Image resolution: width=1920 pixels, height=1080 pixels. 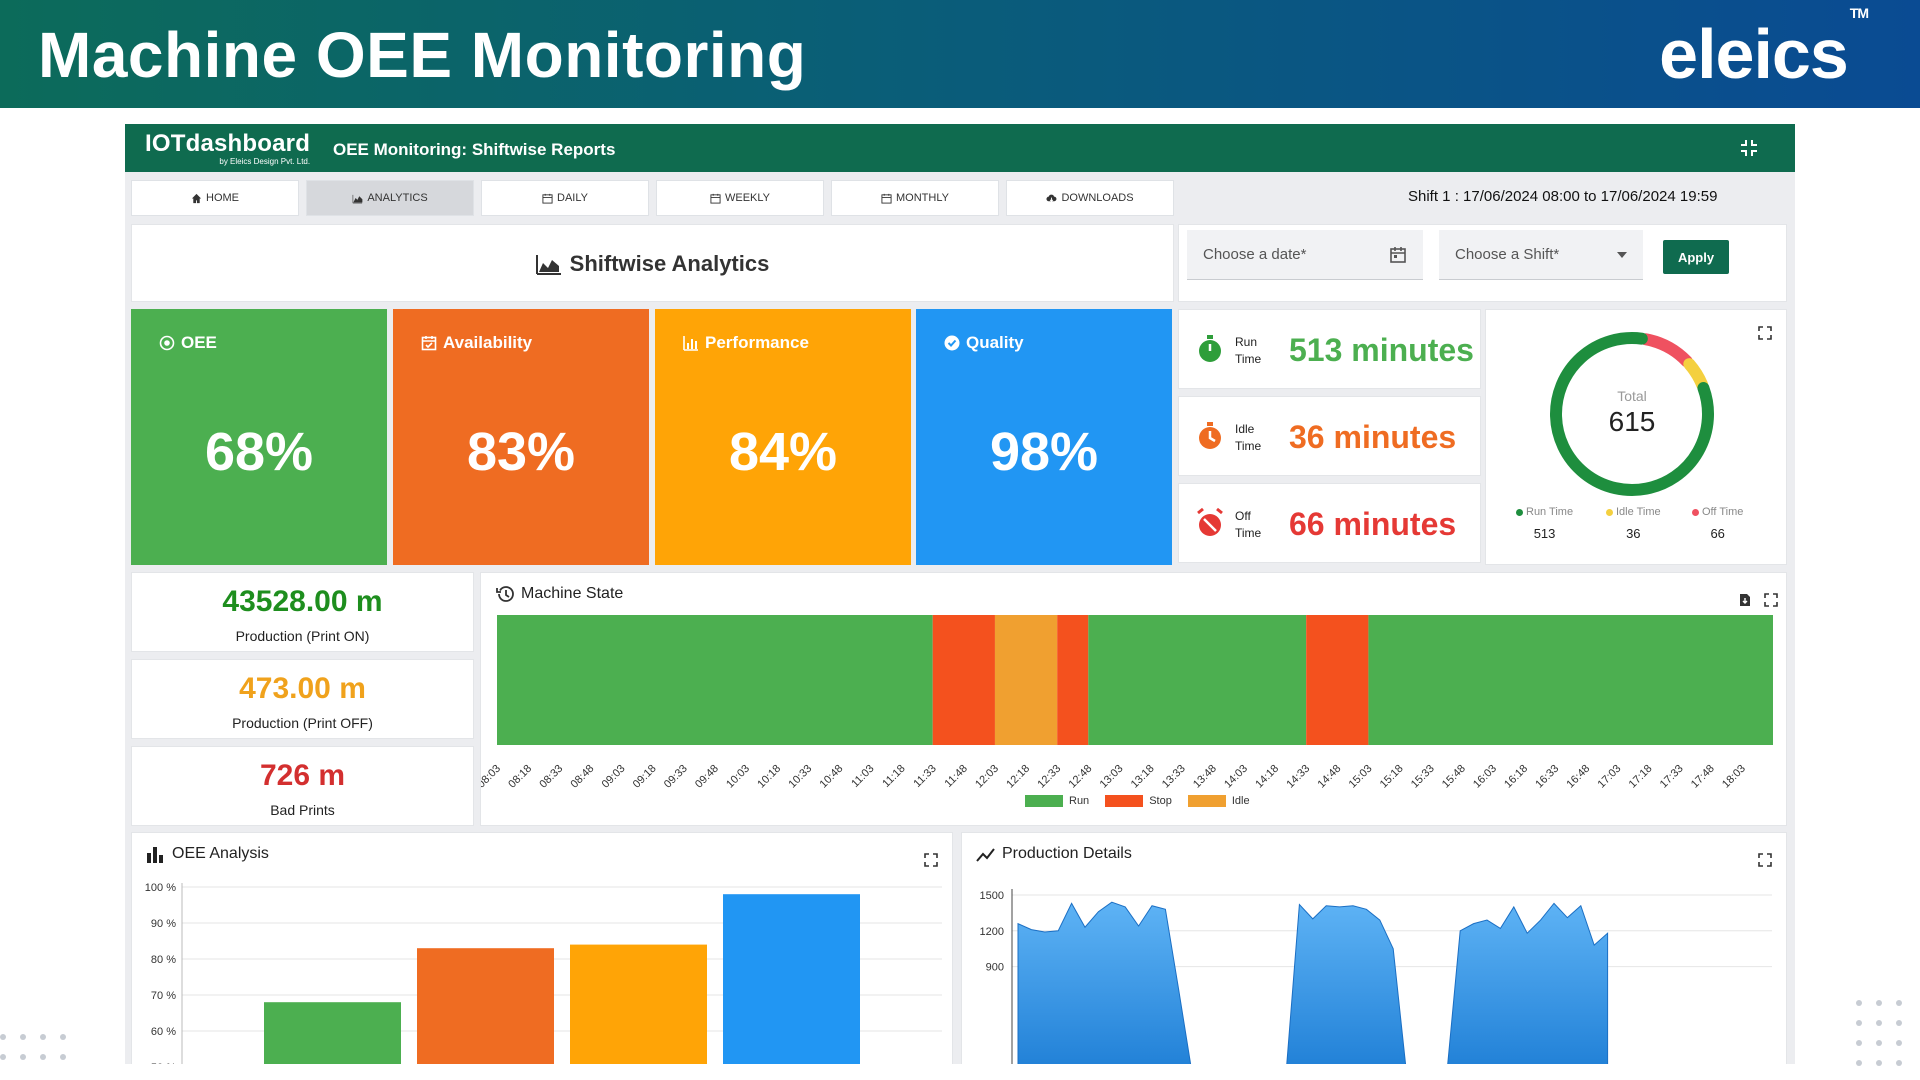 What do you see at coordinates (1544, 523) in the screenshot?
I see `legend-run-time: Run Time 513` at bounding box center [1544, 523].